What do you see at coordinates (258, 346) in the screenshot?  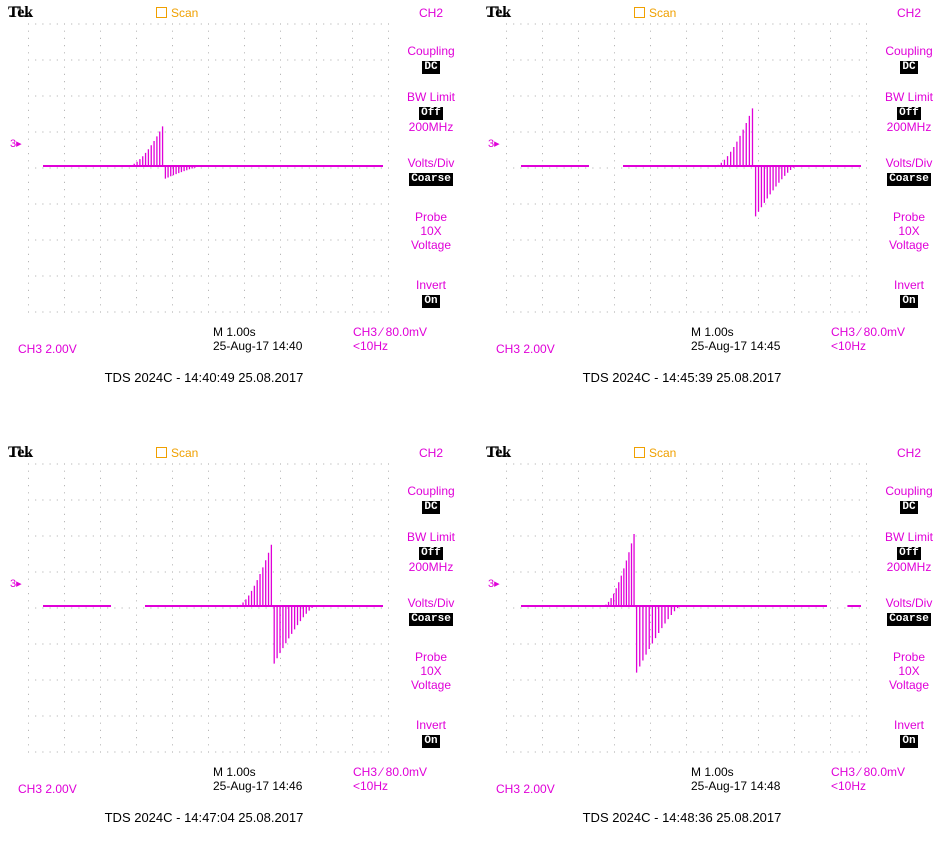 I see `datetime: 25-Aug-17 14:40` at bounding box center [258, 346].